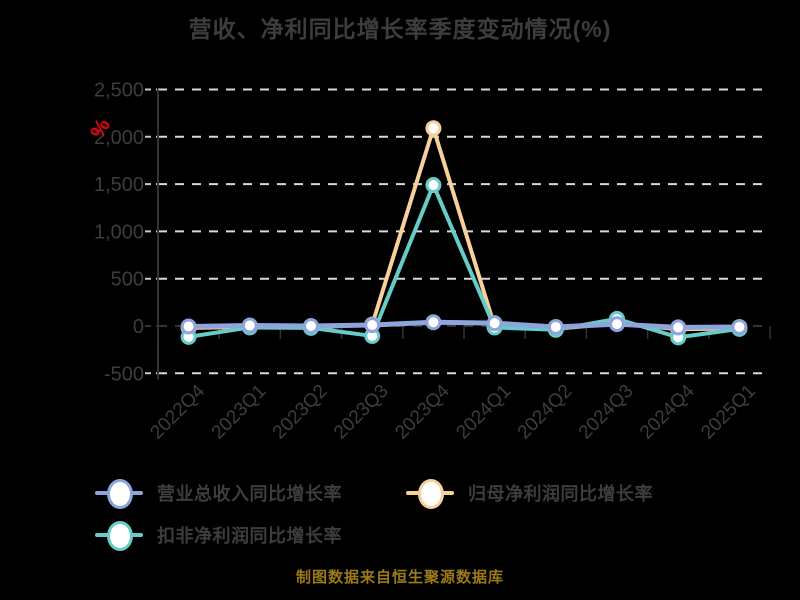  Describe the element at coordinates (119, 185) in the screenshot. I see `y-axis-label: 1,500` at that location.